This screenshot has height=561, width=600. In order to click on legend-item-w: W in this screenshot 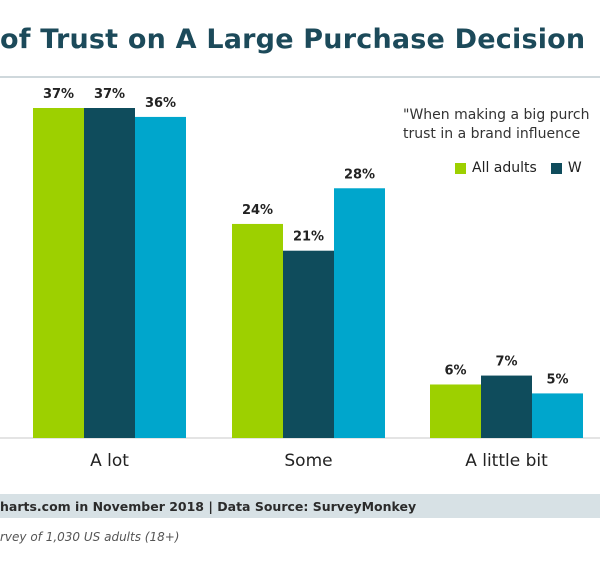, I will do `click(566, 168)`.